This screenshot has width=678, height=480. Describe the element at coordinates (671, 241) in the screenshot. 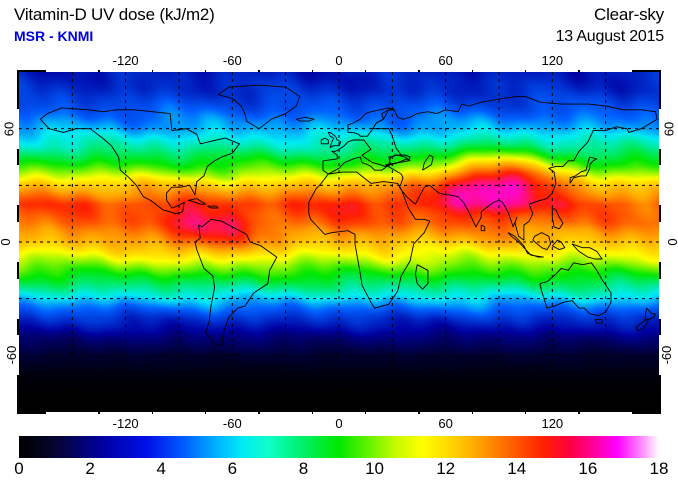

I see `y-axis-tick-label-right: 0` at that location.